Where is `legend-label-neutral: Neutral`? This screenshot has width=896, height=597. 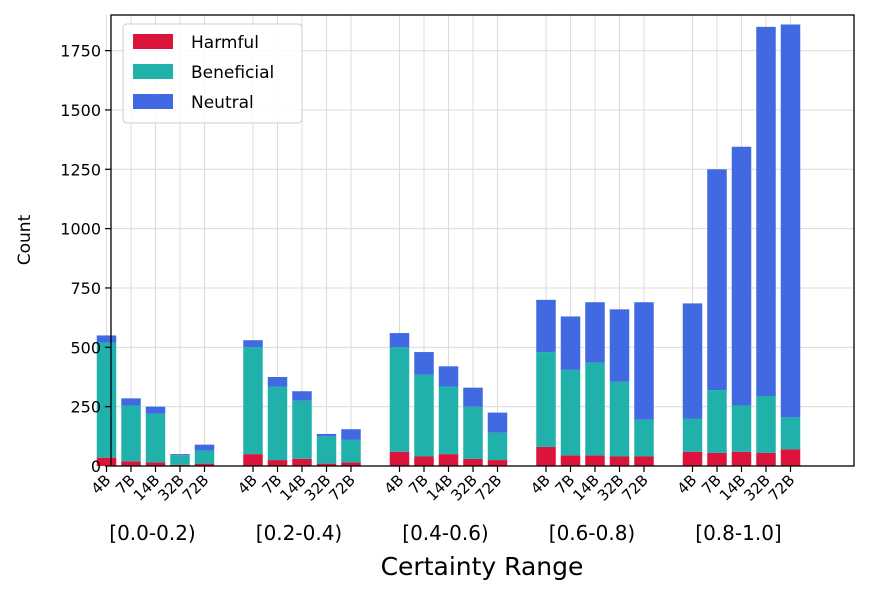
legend-label-neutral: Neutral is located at coordinates (222, 103).